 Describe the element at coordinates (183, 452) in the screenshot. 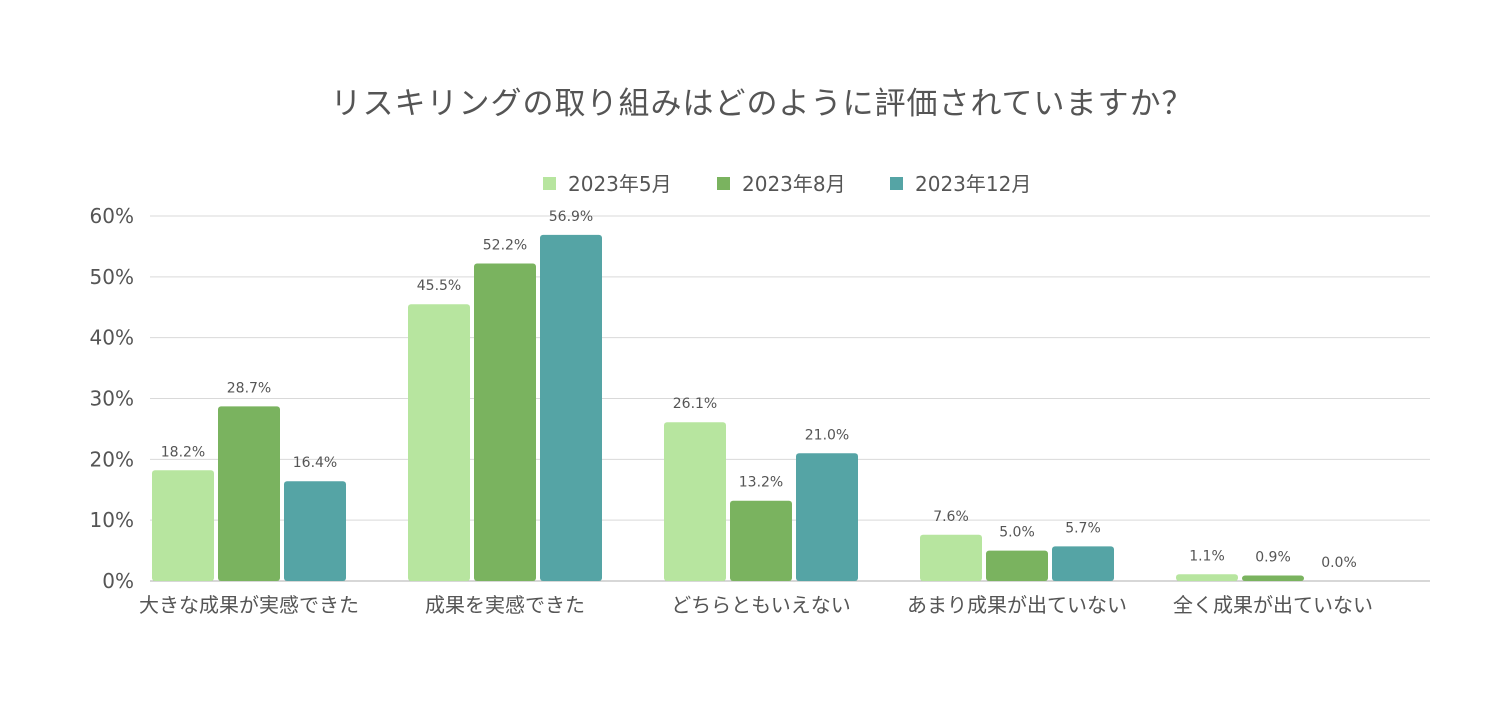

I see `data-label: 18.2%` at that location.